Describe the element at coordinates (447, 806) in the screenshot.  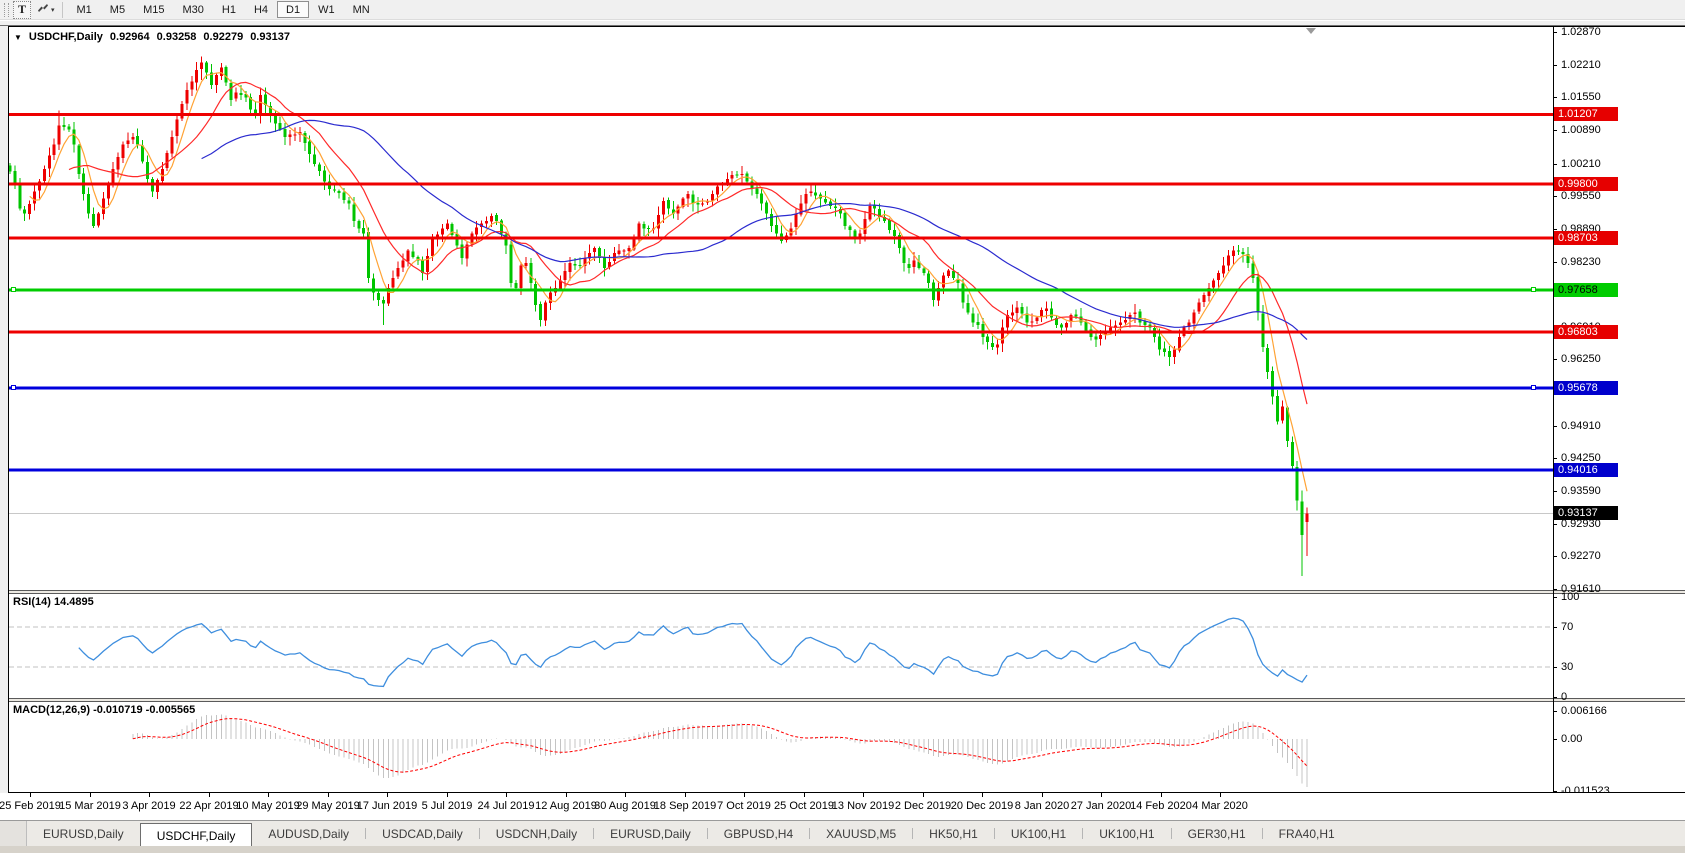
I see `date-label: 5 Jul 2019` at that location.